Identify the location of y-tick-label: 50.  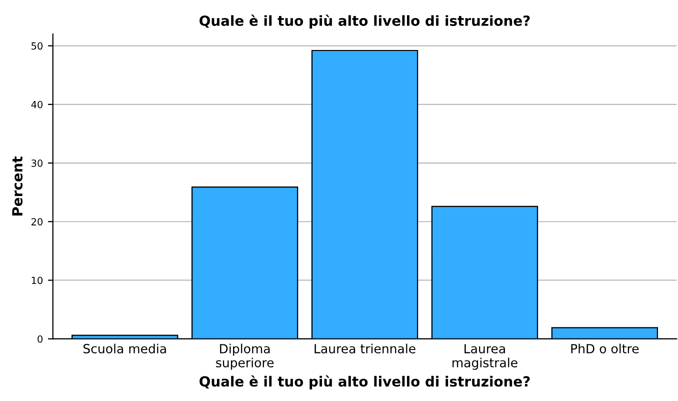
(37, 46).